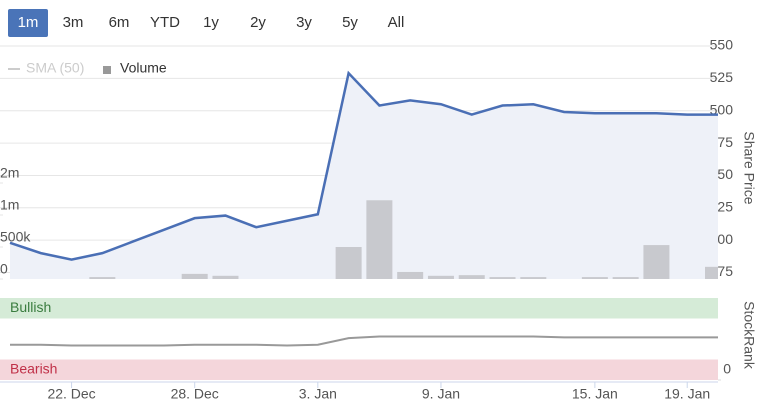 This screenshot has width=763, height=405. Describe the element at coordinates (749, 167) in the screenshot. I see `price-axis-title: Share Price` at that location.